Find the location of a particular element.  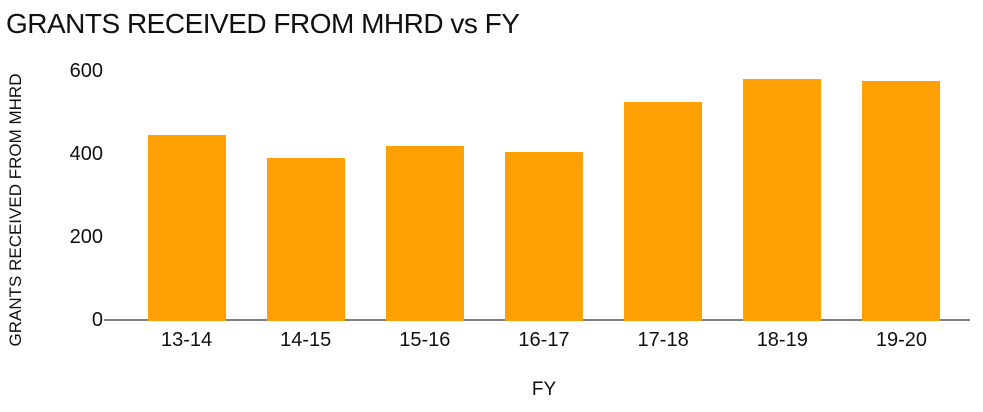

x-axis-title: FY is located at coordinates (544, 389).